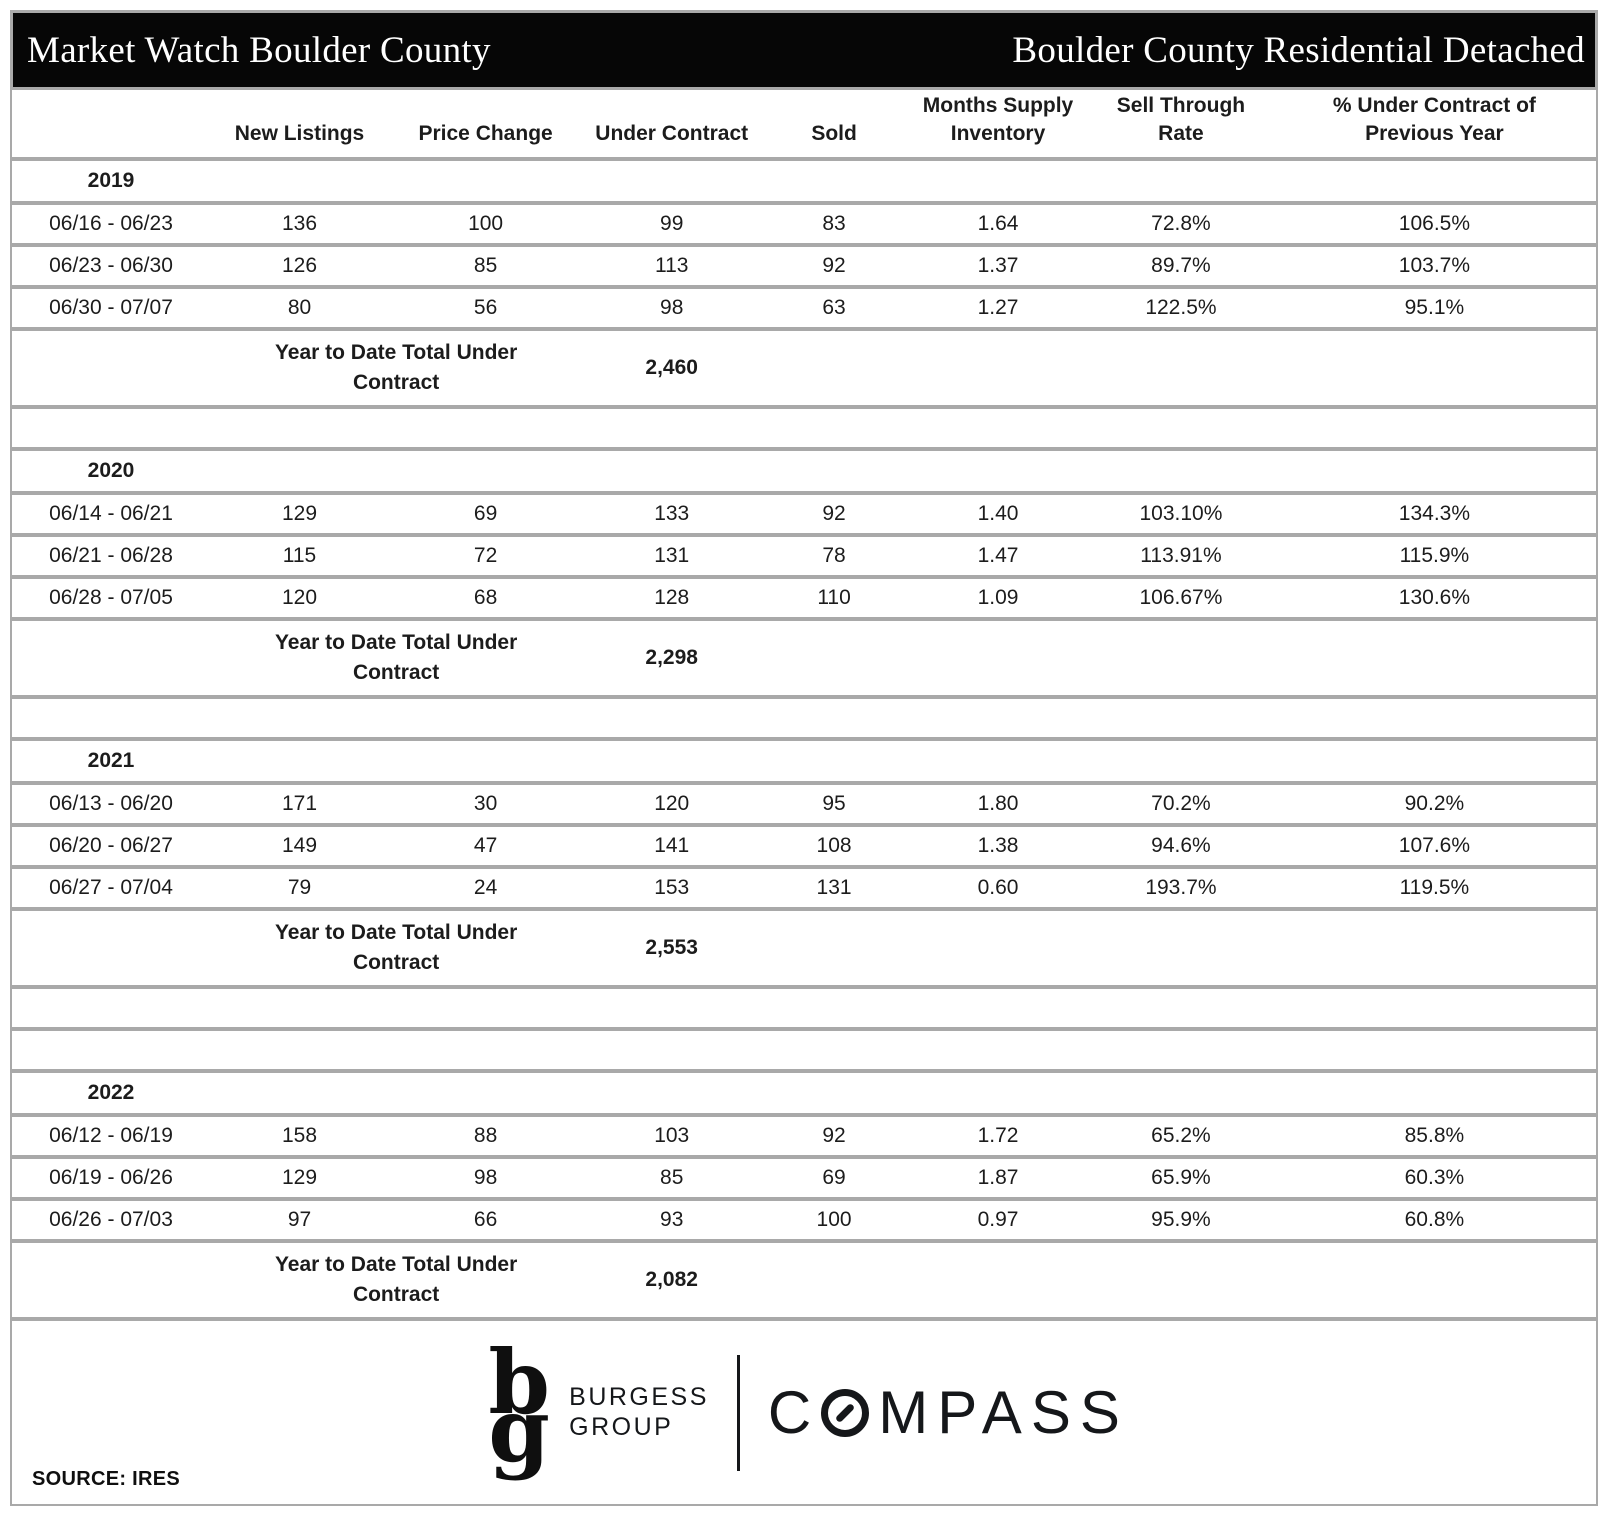  What do you see at coordinates (485, 307) in the screenshot?
I see `price-change-cell: 56` at bounding box center [485, 307].